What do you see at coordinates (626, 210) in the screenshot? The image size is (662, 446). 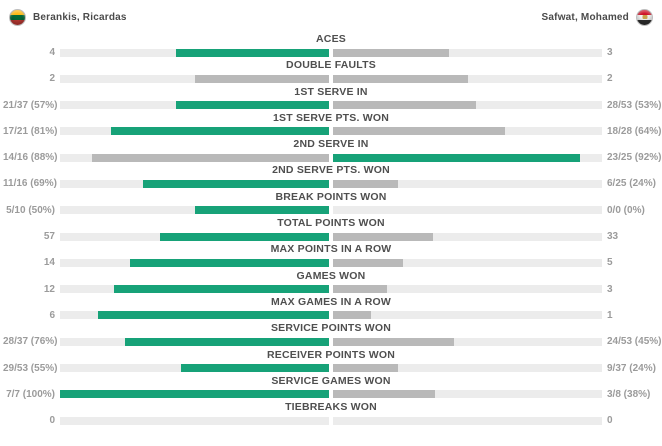 I see `stat-value-right: 0/0 (0%)` at bounding box center [626, 210].